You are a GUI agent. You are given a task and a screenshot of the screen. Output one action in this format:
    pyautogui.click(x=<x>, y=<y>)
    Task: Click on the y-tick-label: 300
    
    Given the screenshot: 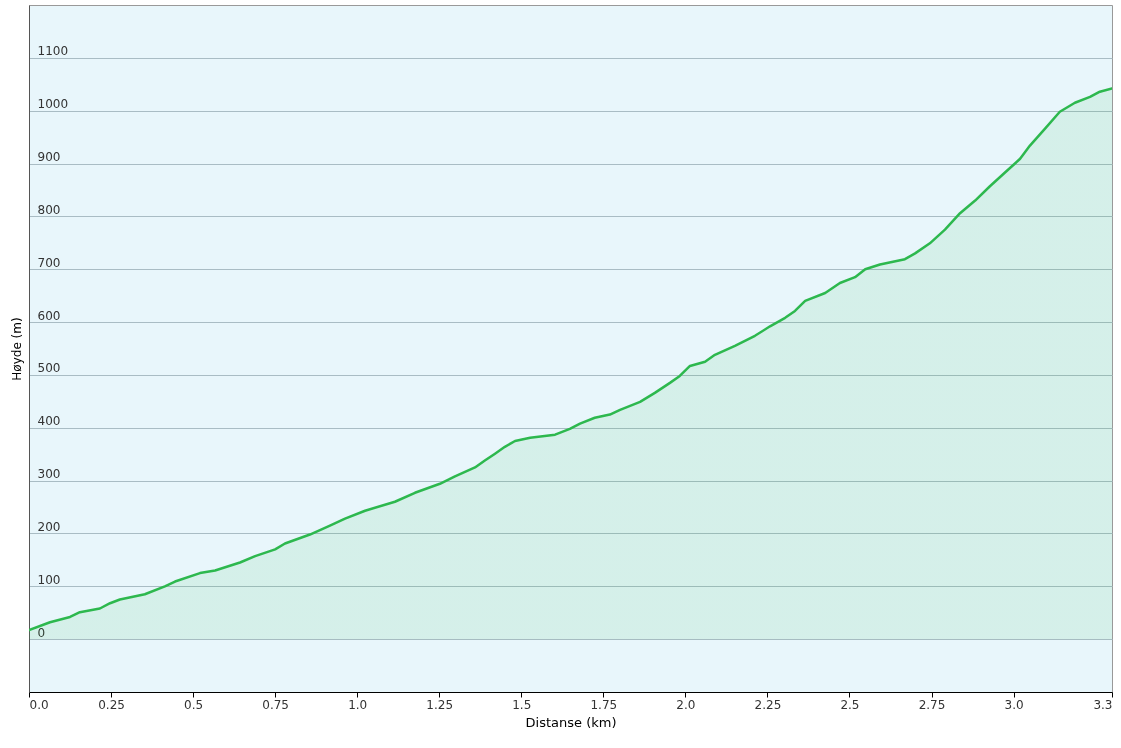 What is the action you would take?
    pyautogui.click(x=49, y=474)
    